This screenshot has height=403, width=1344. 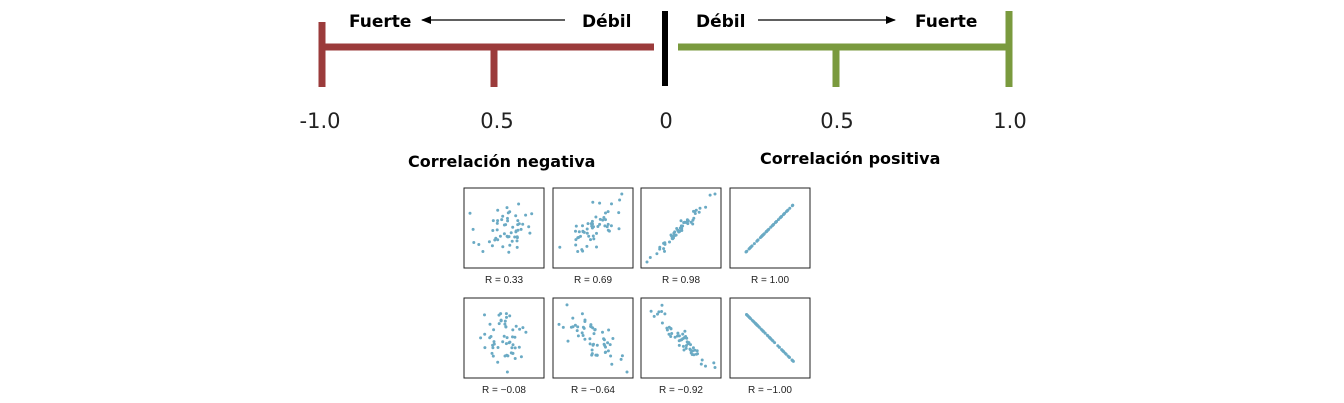 What do you see at coordinates (681, 280) in the screenshot?
I see `scatter-panel-caption: R = 0.98` at bounding box center [681, 280].